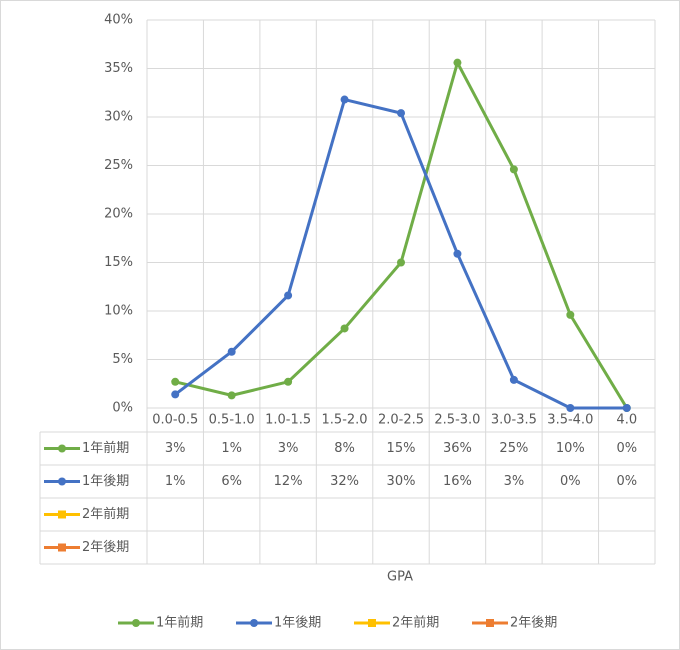 The height and width of the screenshot is (650, 680). What do you see at coordinates (118, 165) in the screenshot?
I see `y-tick-label: 25%` at bounding box center [118, 165].